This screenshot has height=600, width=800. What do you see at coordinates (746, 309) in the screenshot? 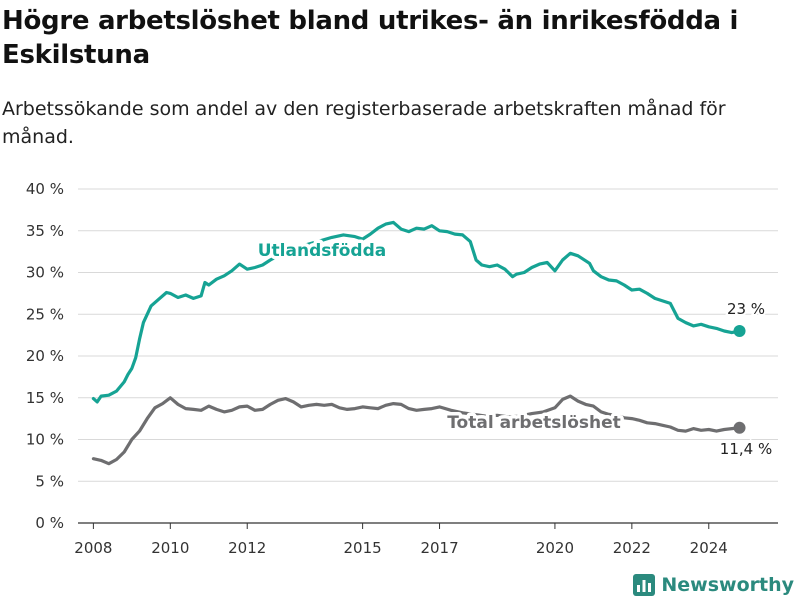
I see `end-value-label-utlandsfodda: 23 %` at bounding box center [746, 309].